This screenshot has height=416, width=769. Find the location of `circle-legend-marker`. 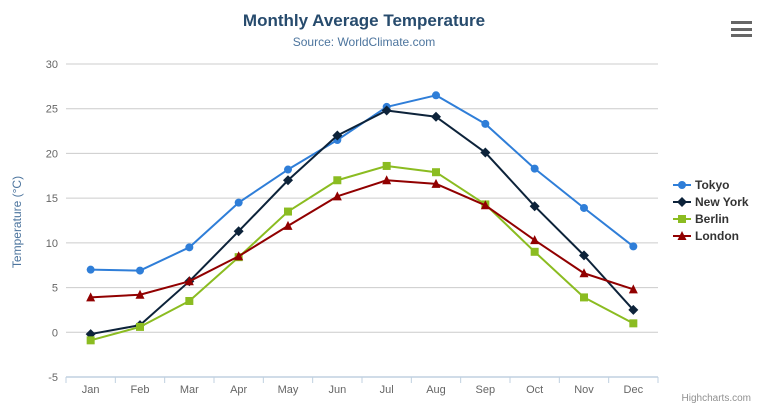

circle-legend-marker is located at coordinates (682, 184).